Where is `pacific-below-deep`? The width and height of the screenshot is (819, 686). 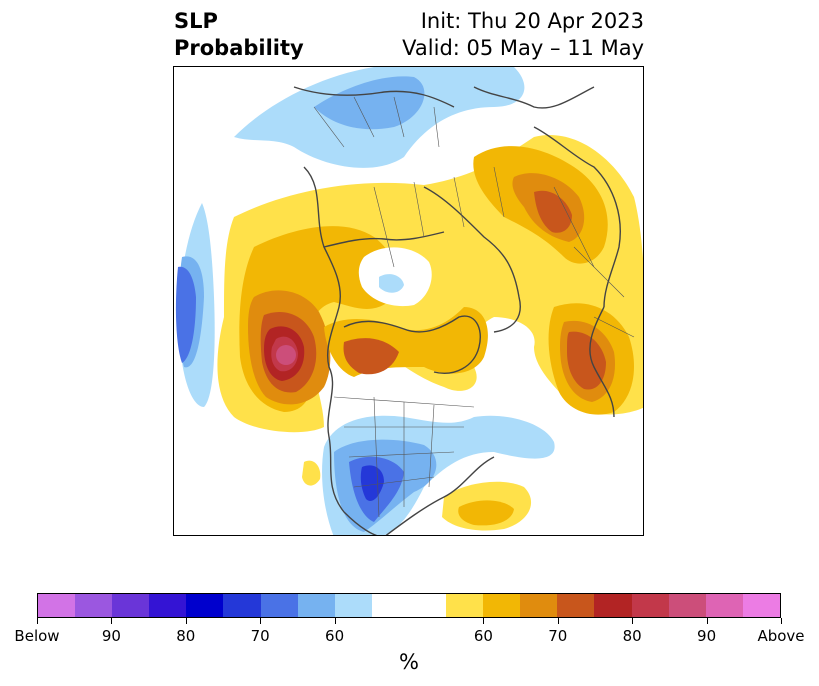
pacific-below-deep is located at coordinates (185, 314).